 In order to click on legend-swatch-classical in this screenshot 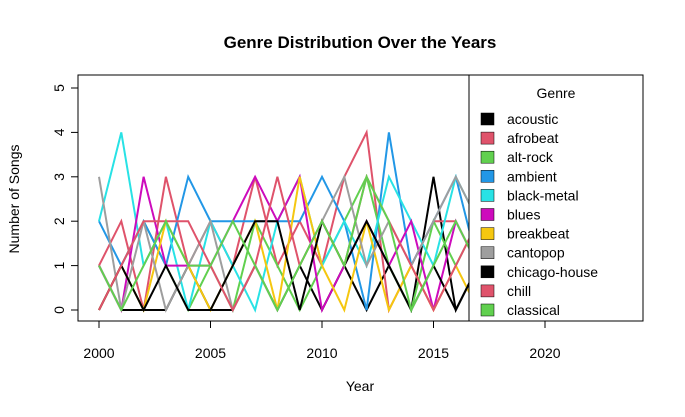, I will do `click(487, 310)`.